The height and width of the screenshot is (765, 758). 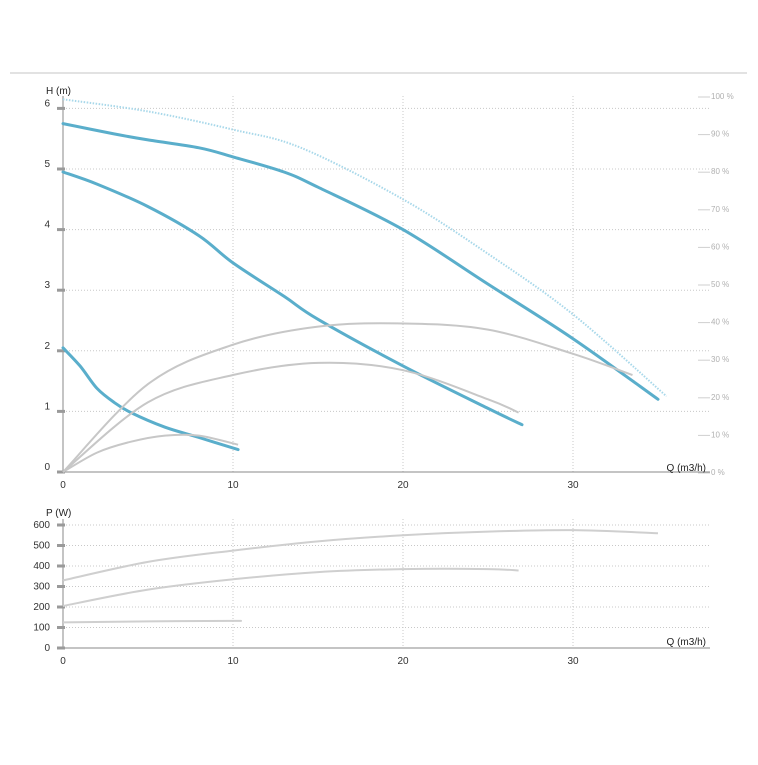 I want to click on eff-tick-label-0: 0 %, so click(x=718, y=472).